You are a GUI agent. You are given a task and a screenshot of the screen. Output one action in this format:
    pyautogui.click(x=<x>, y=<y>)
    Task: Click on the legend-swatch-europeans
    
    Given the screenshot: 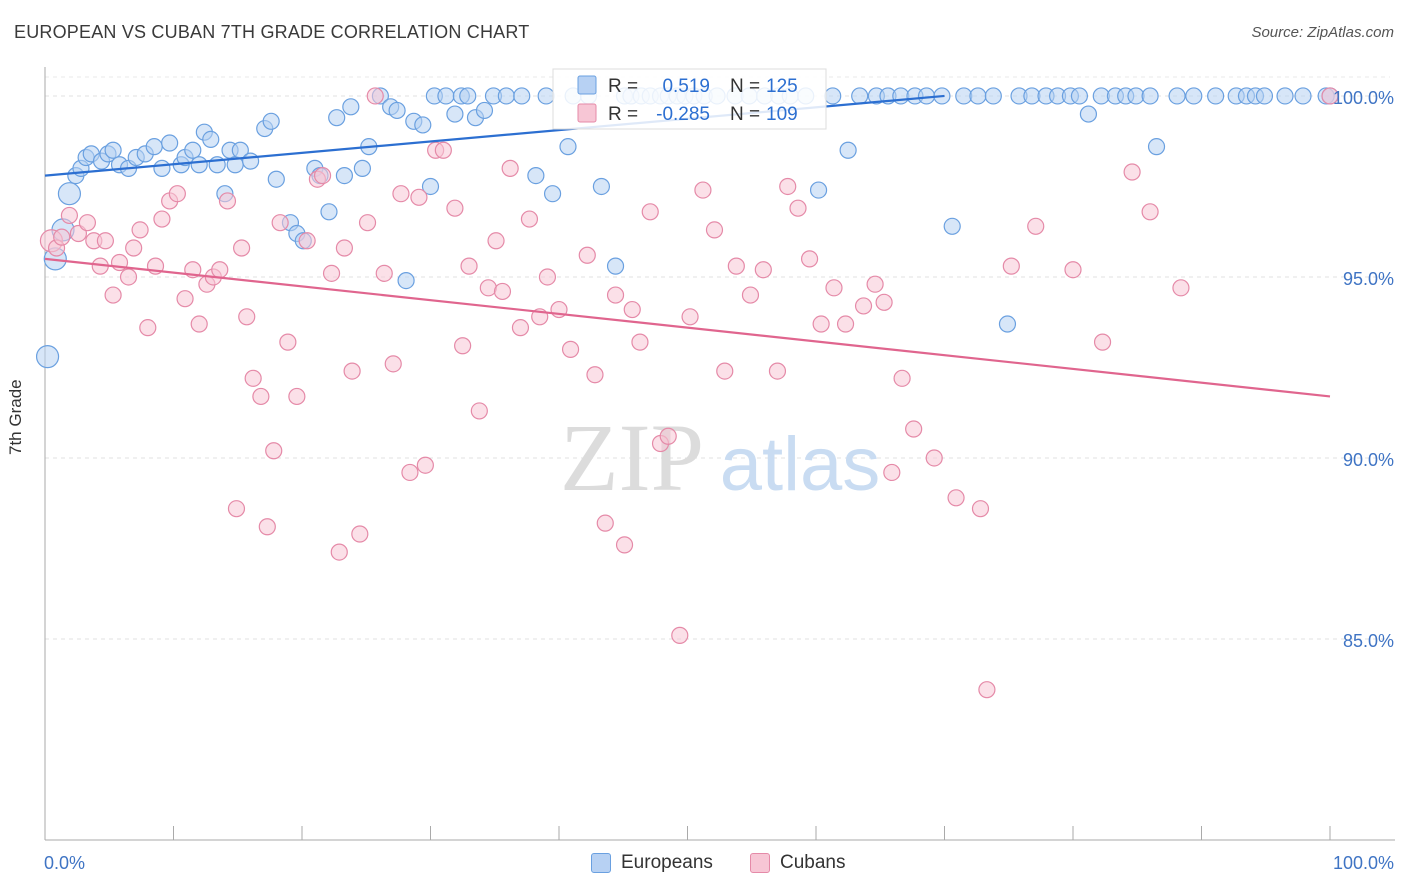 What is the action you would take?
    pyautogui.click(x=587, y=85)
    